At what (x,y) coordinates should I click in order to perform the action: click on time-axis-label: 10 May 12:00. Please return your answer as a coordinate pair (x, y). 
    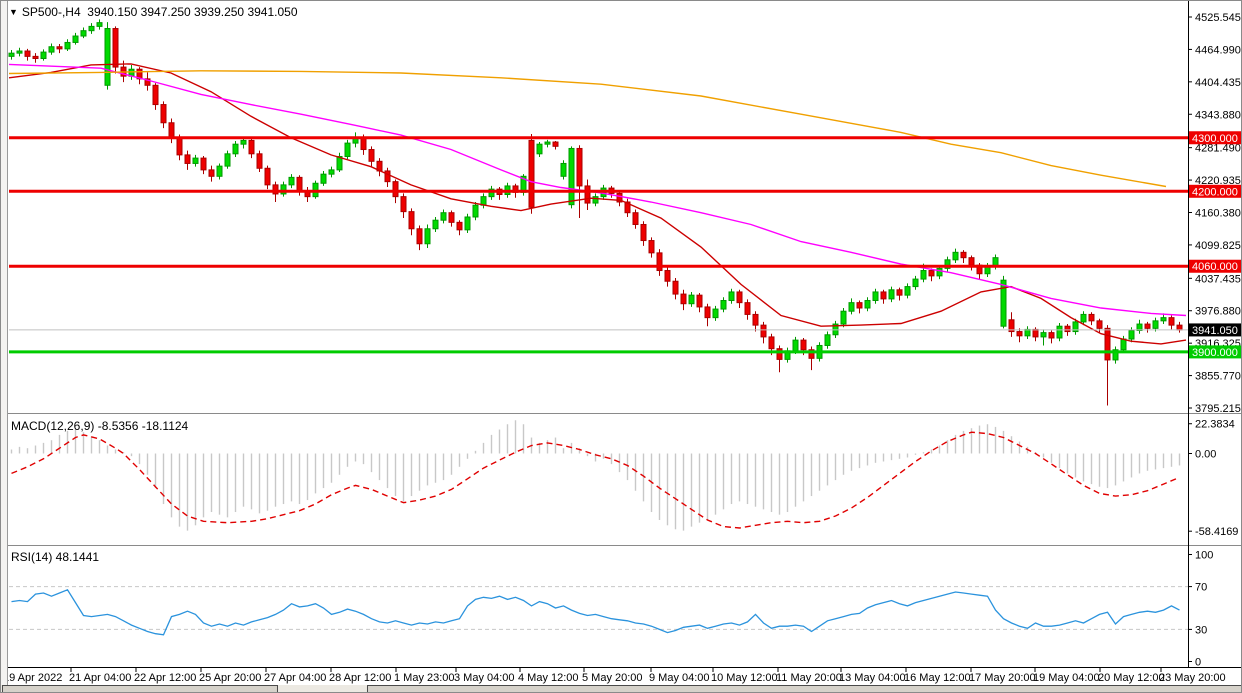
    Looking at the image, I should click on (744, 678).